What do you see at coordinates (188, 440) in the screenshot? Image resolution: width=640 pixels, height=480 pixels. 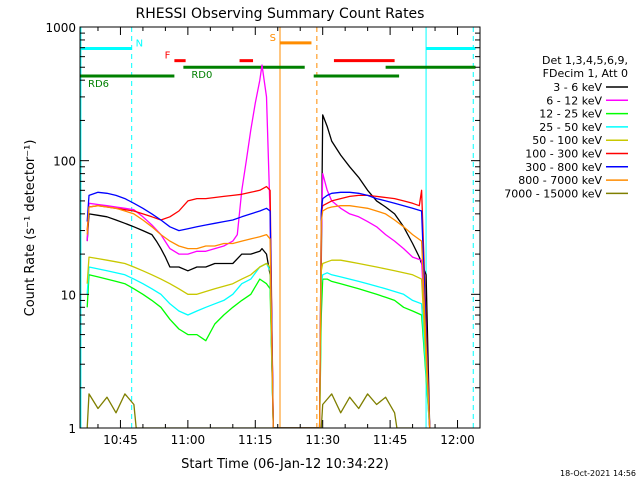 I see `x-tick-label-1: 11:00` at bounding box center [188, 440].